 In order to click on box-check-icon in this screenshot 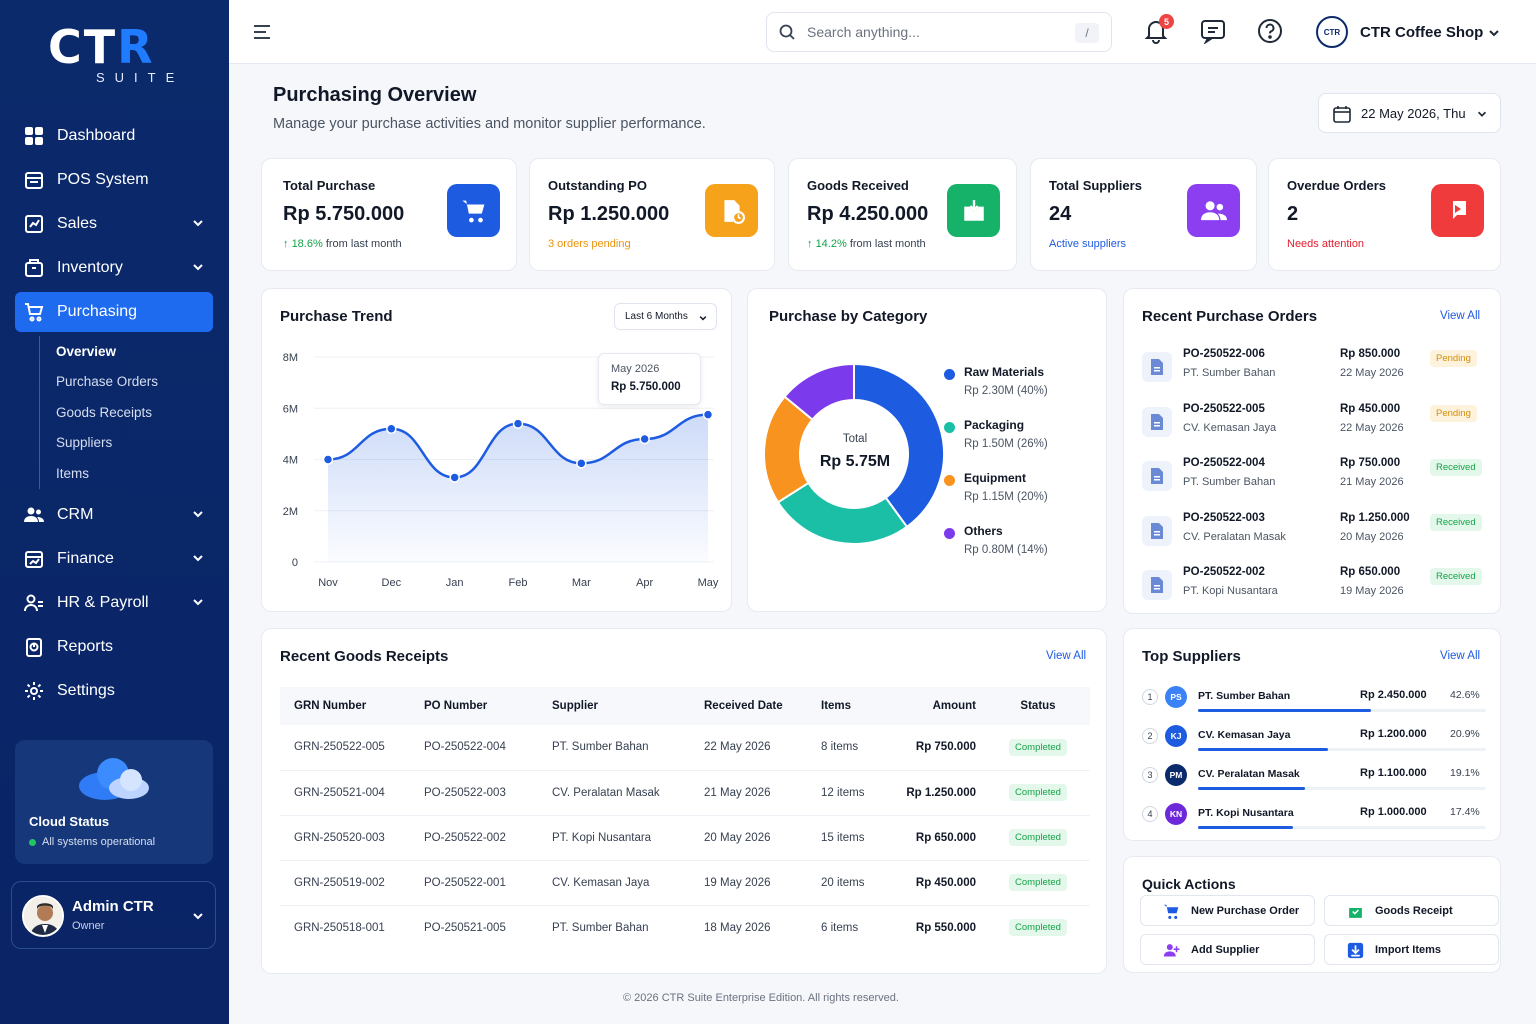, I will do `click(973, 210)`.